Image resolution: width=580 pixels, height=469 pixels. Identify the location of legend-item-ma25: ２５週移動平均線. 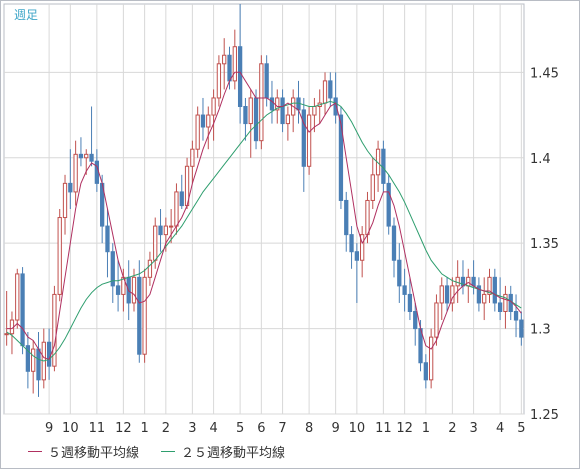
(223, 451).